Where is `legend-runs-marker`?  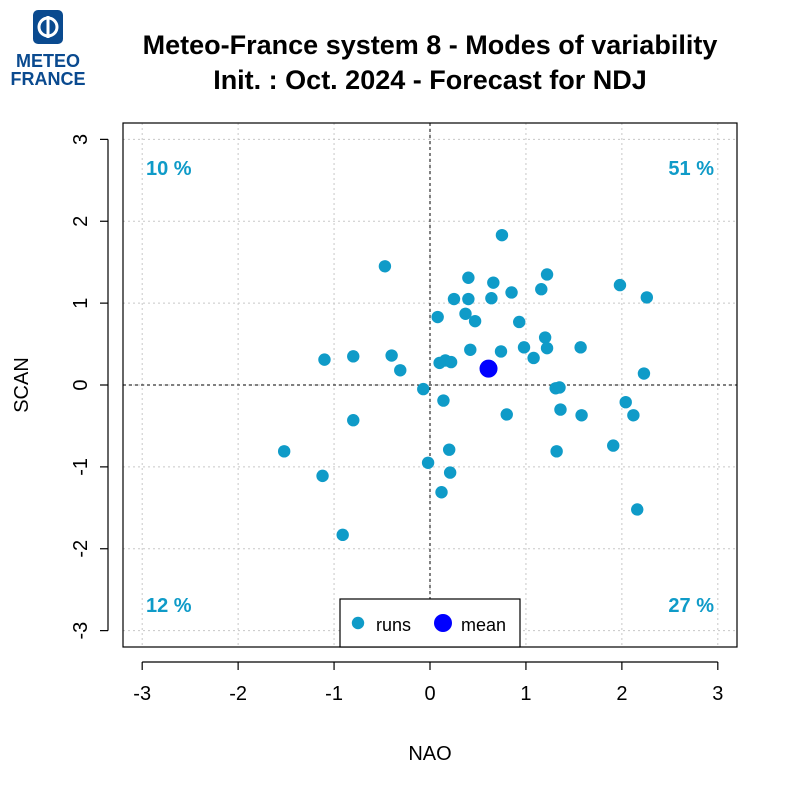 legend-runs-marker is located at coordinates (358, 623).